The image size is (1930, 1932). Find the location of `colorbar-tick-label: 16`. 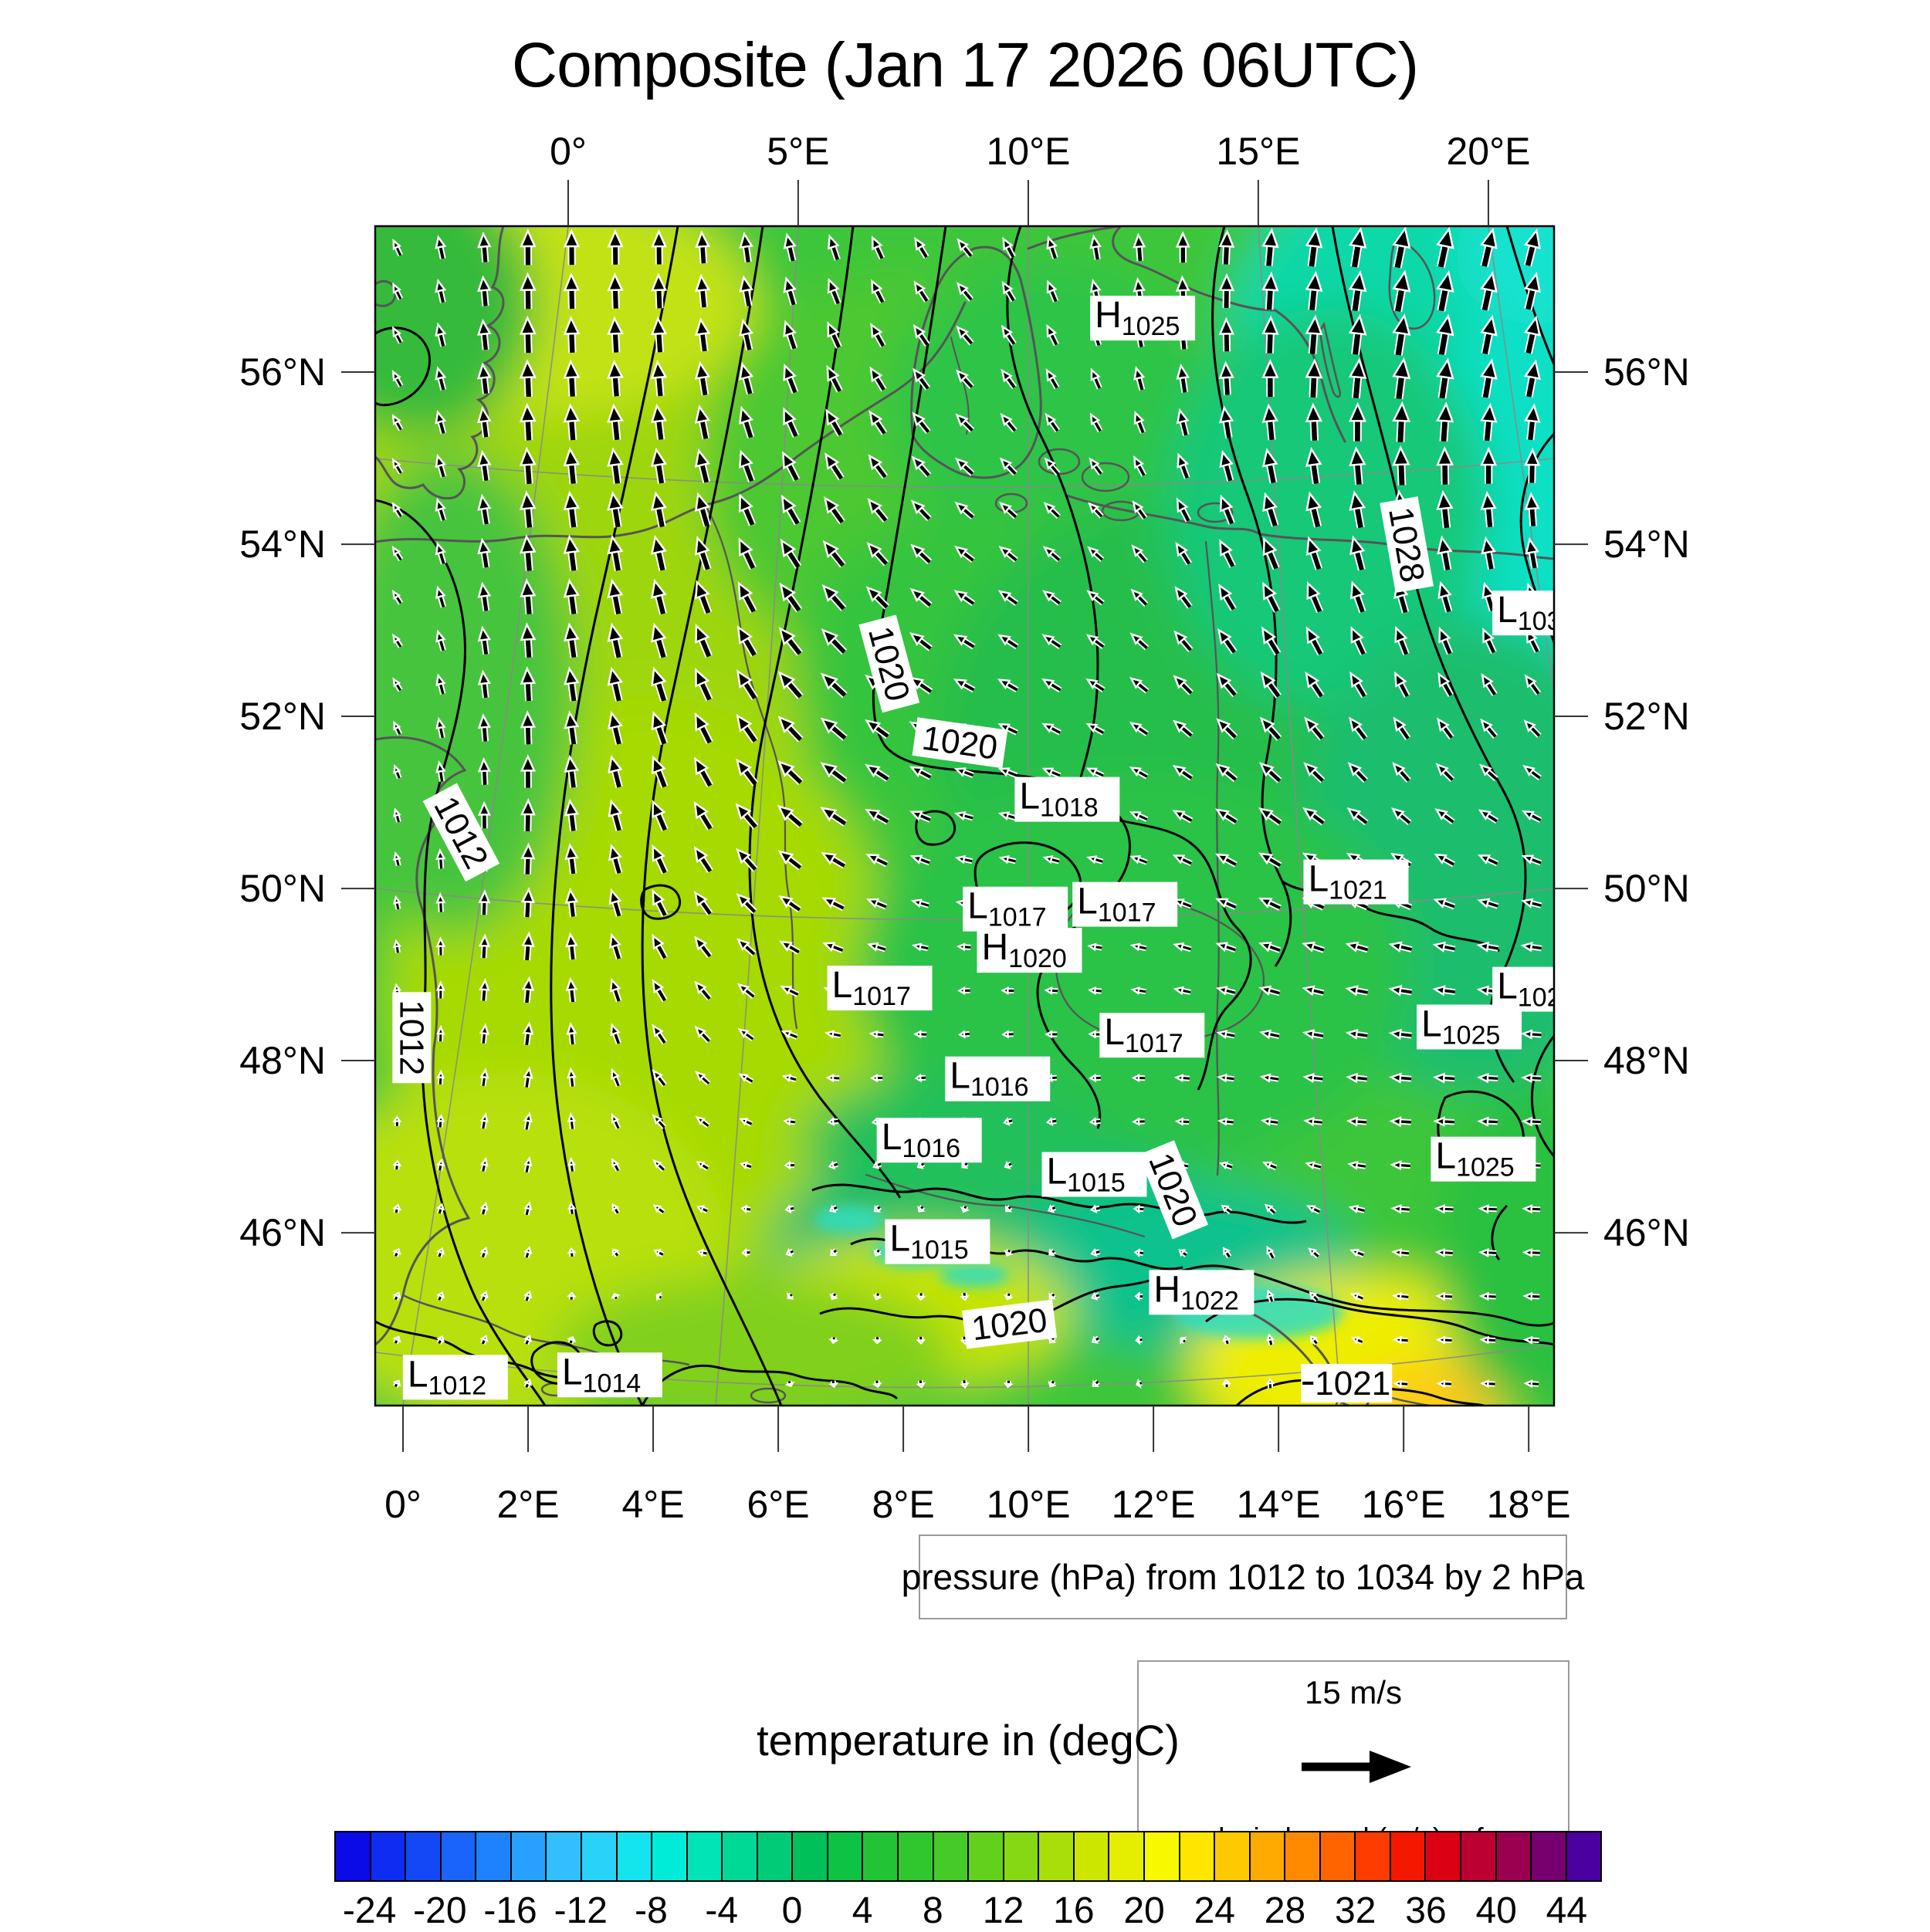

colorbar-tick-label: 16 is located at coordinates (1073, 1911).